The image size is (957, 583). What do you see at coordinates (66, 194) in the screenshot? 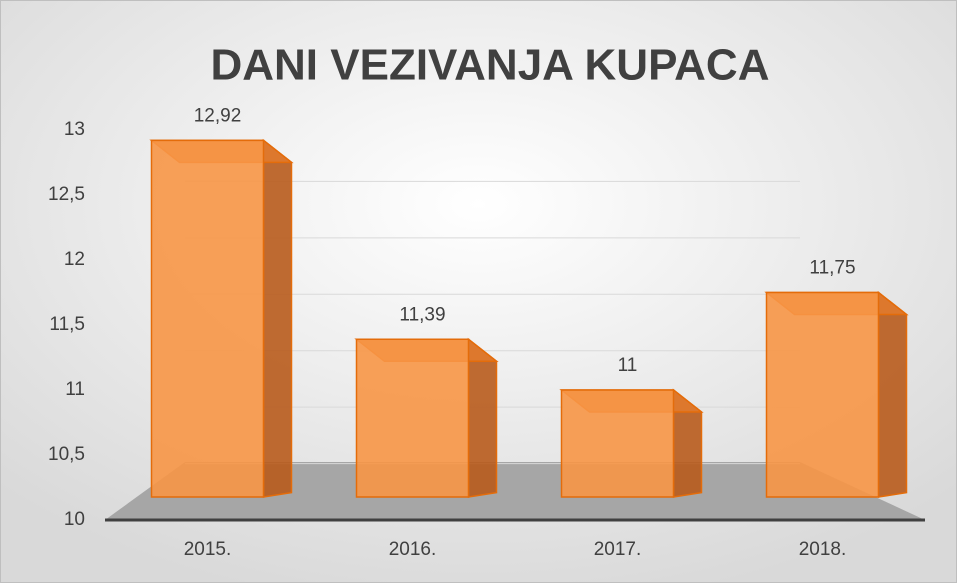
I see `y-tick-label: 12,5` at bounding box center [66, 194].